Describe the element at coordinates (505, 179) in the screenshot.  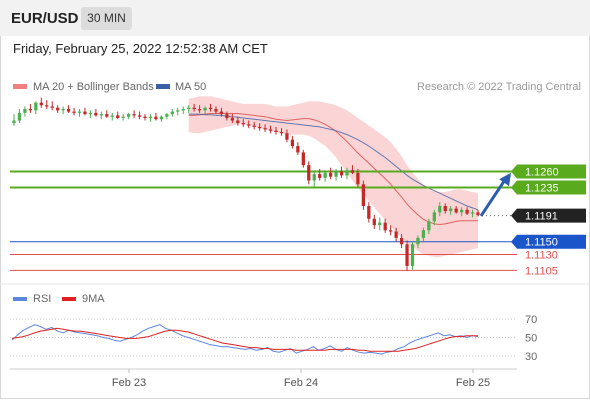
I see `forecast-arrow-head` at that location.